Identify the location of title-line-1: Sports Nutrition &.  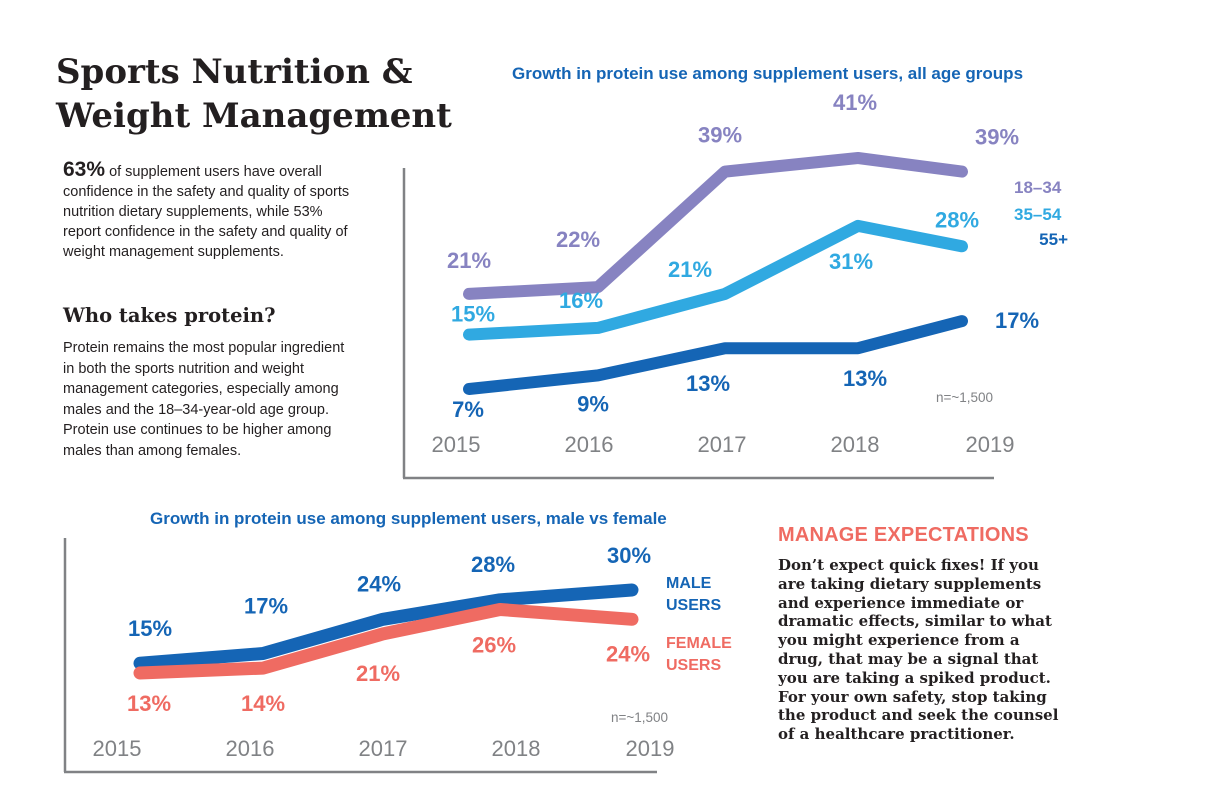
(234, 72).